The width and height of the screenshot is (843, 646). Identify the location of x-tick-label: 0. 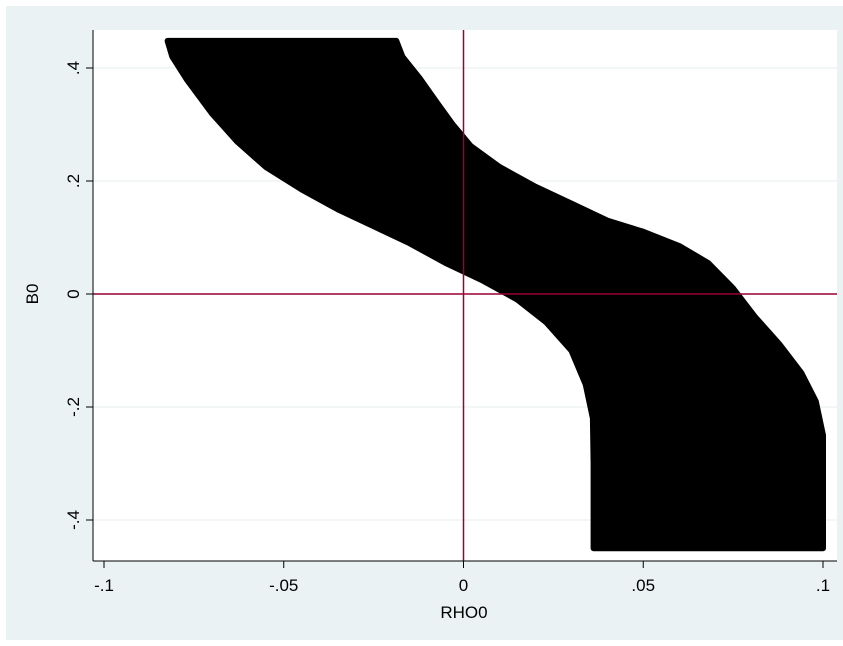
(463, 585).